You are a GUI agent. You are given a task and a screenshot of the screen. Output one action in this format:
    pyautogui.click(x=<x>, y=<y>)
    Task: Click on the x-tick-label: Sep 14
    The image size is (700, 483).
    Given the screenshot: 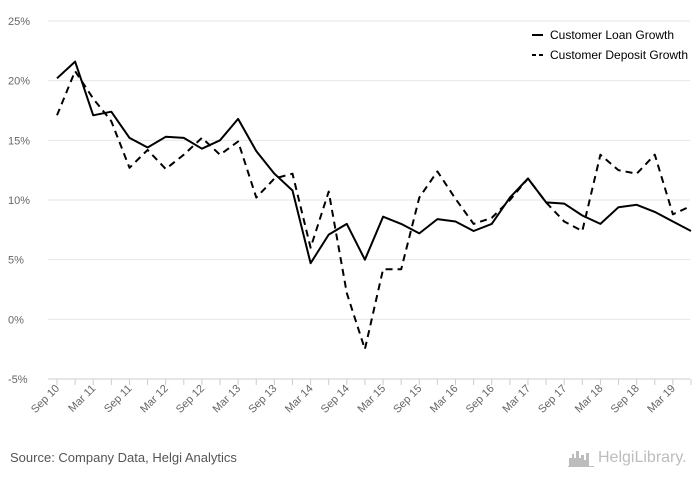 What is the action you would take?
    pyautogui.click(x=335, y=399)
    